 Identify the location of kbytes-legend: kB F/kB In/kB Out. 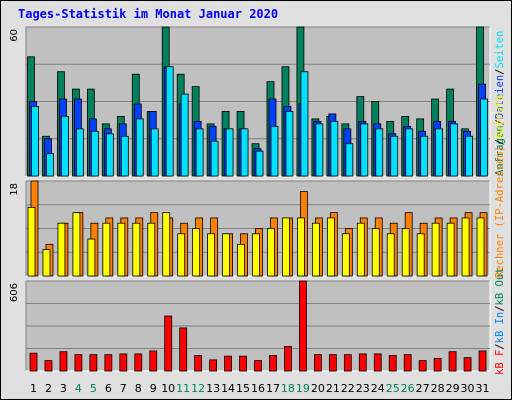
(500, 322).